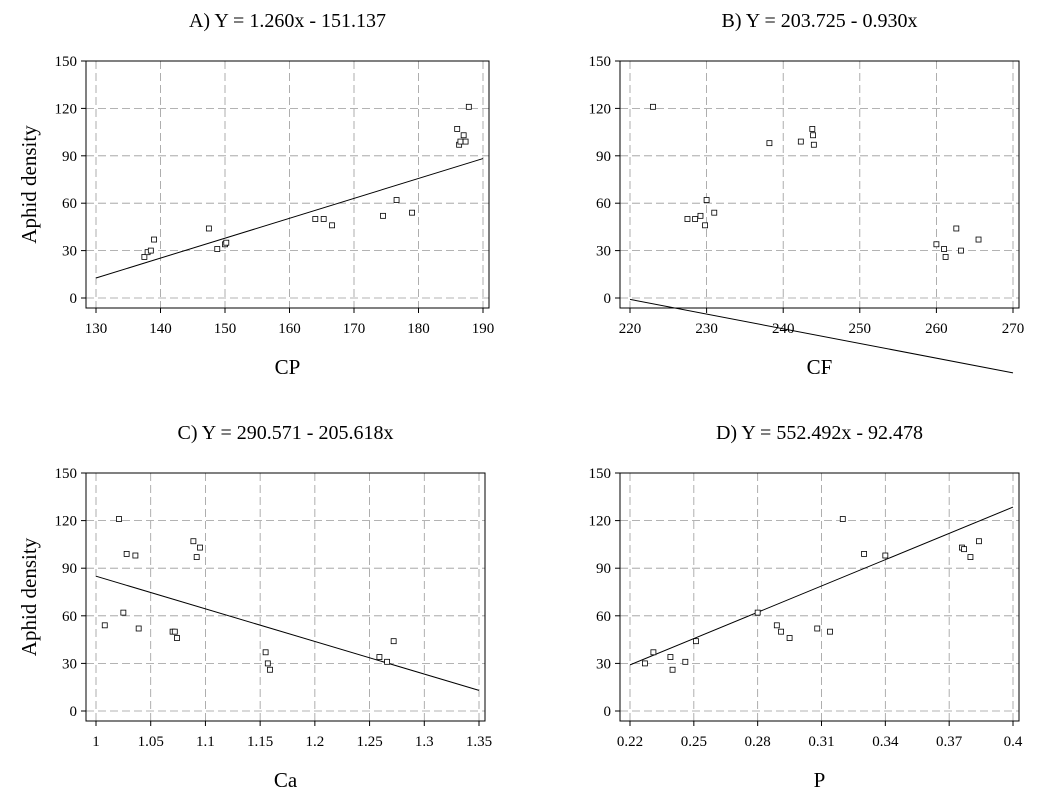  Describe the element at coordinates (885, 742) in the screenshot. I see `x-tick-label: 0.34` at that location.